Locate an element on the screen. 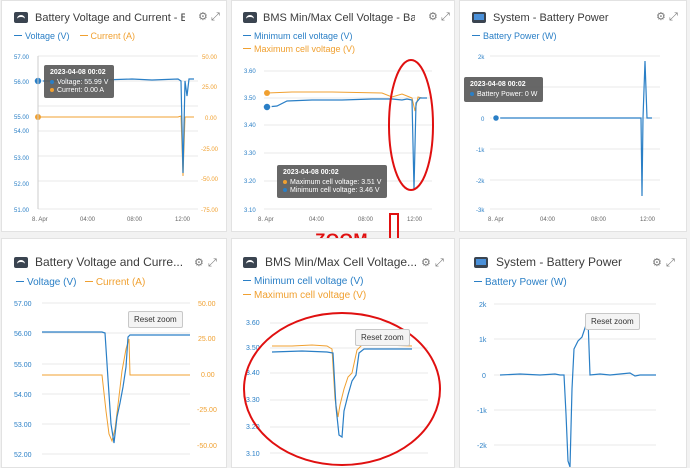  x-tick: 04:00 is located at coordinates (88, 220).